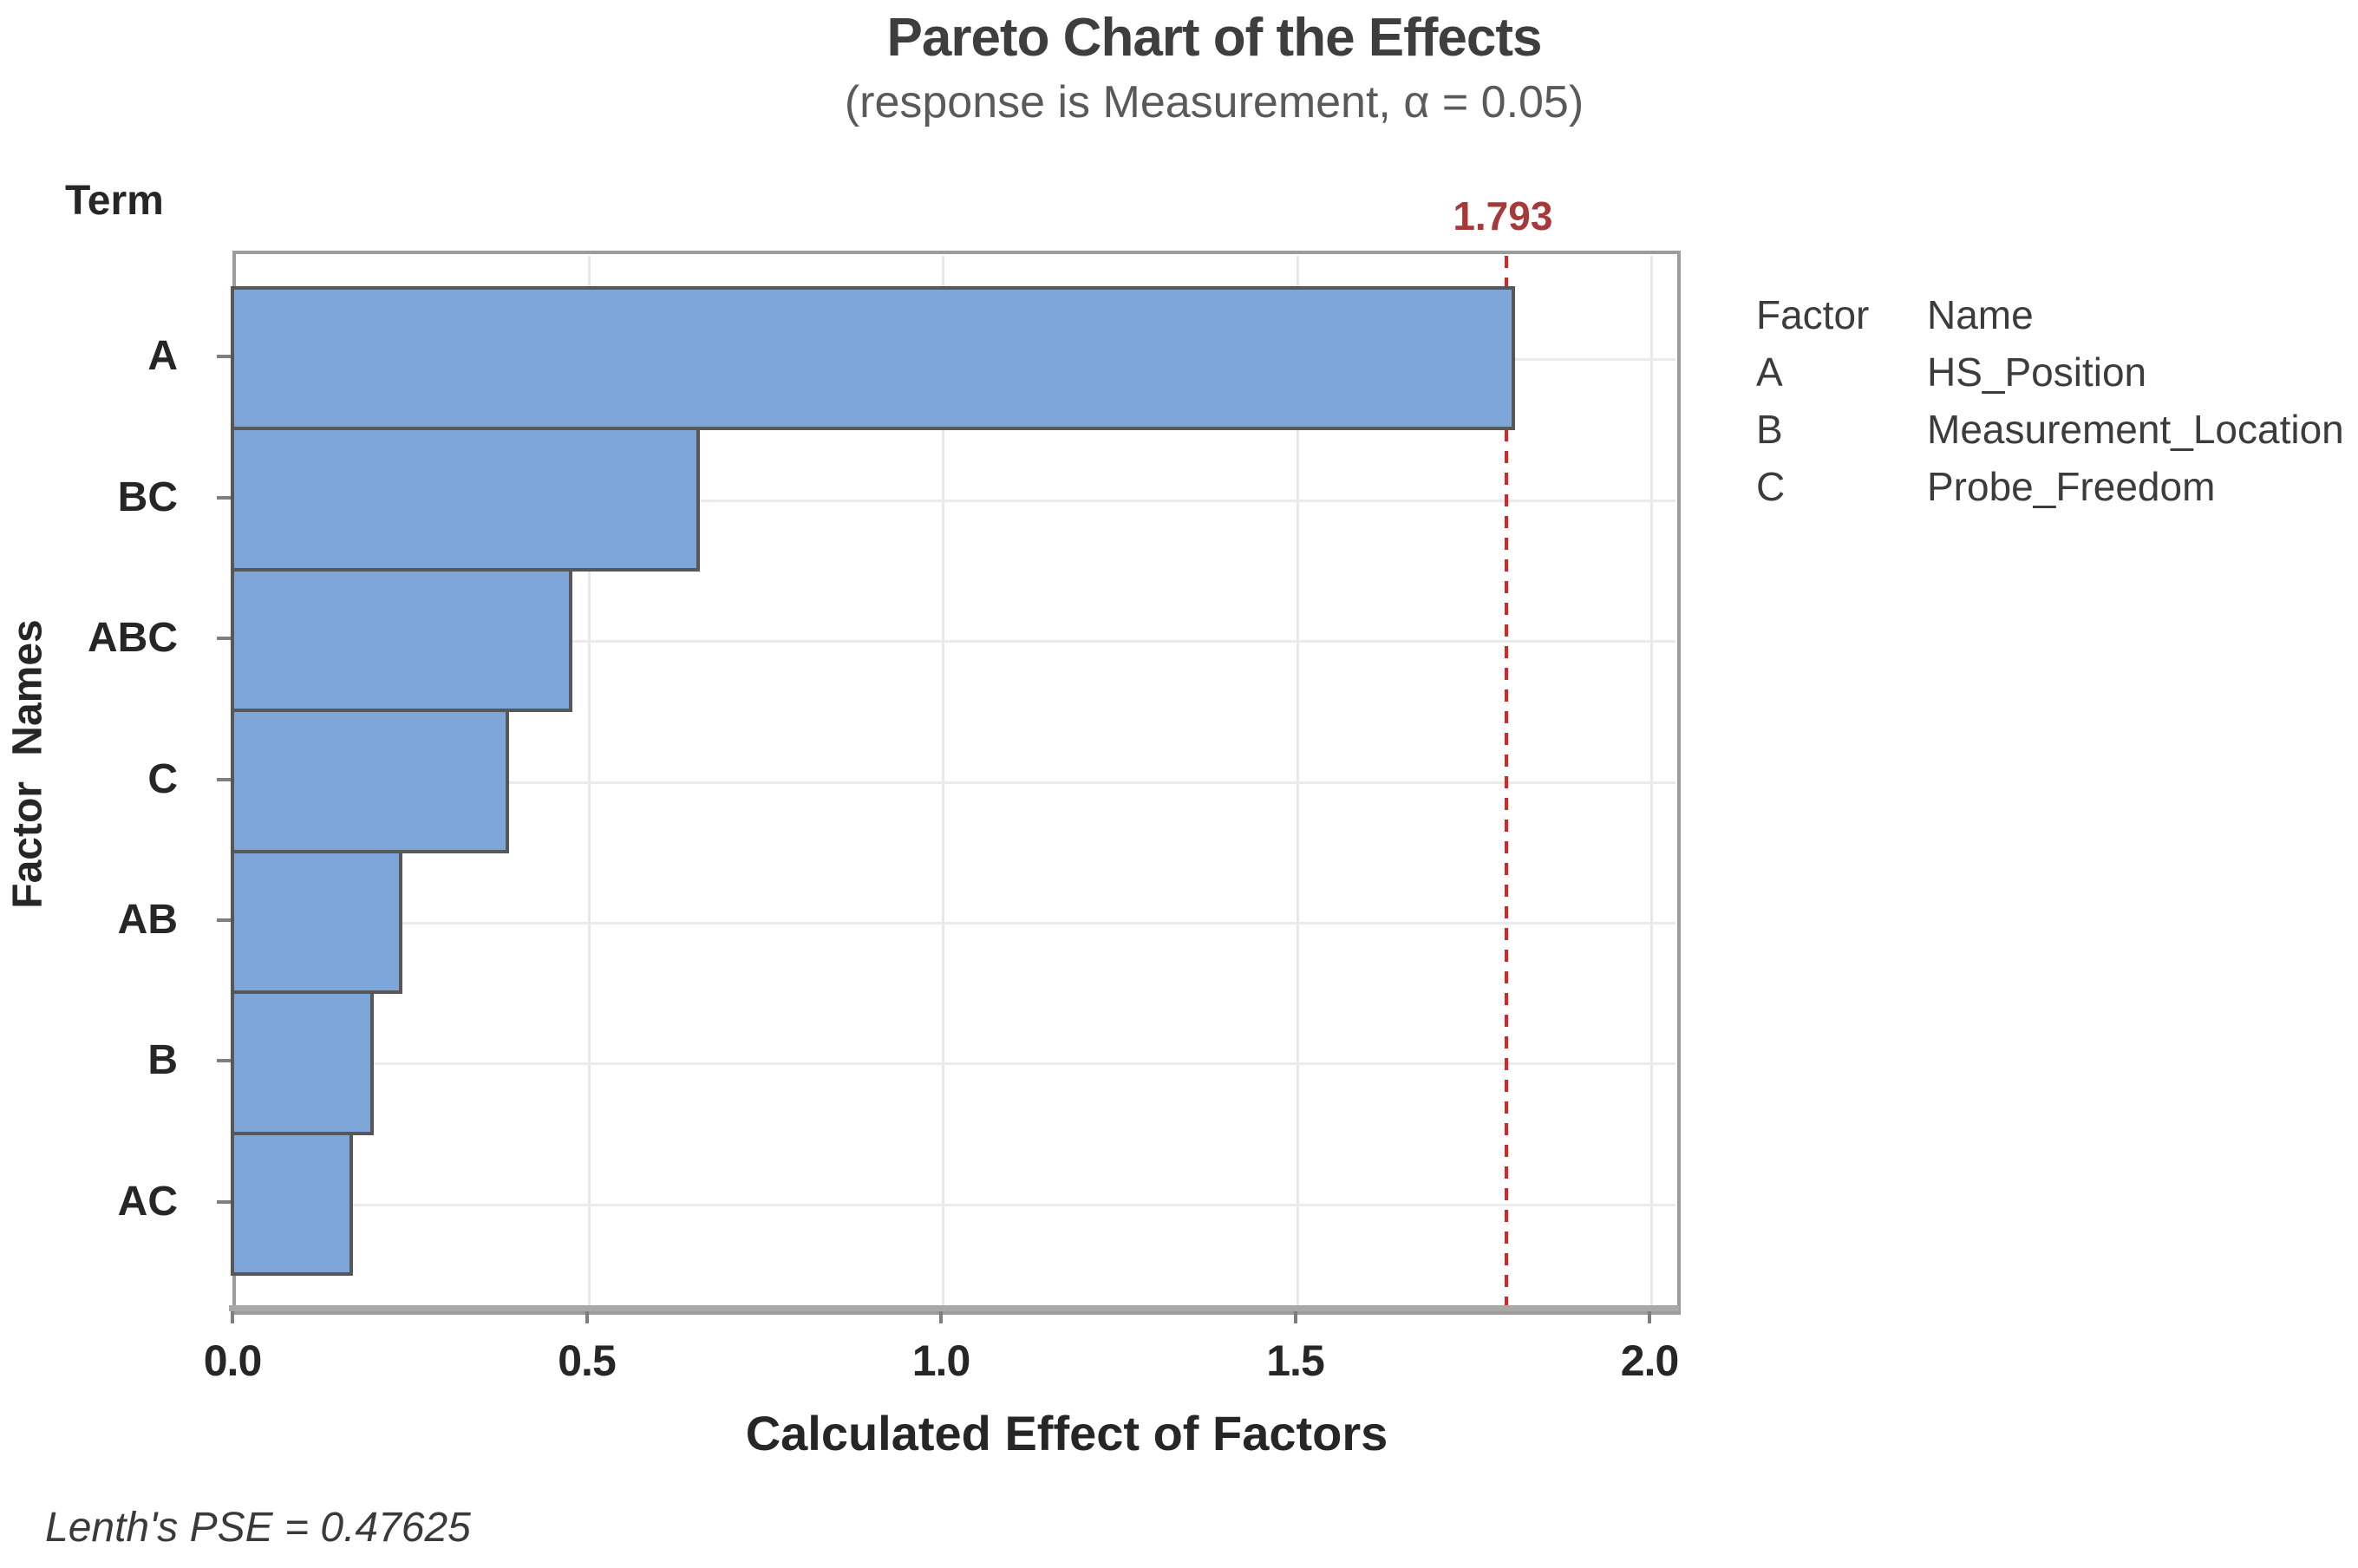 The width and height of the screenshot is (2358, 1568). What do you see at coordinates (1771, 487) in the screenshot?
I see `legend-factor-letter: C` at bounding box center [1771, 487].